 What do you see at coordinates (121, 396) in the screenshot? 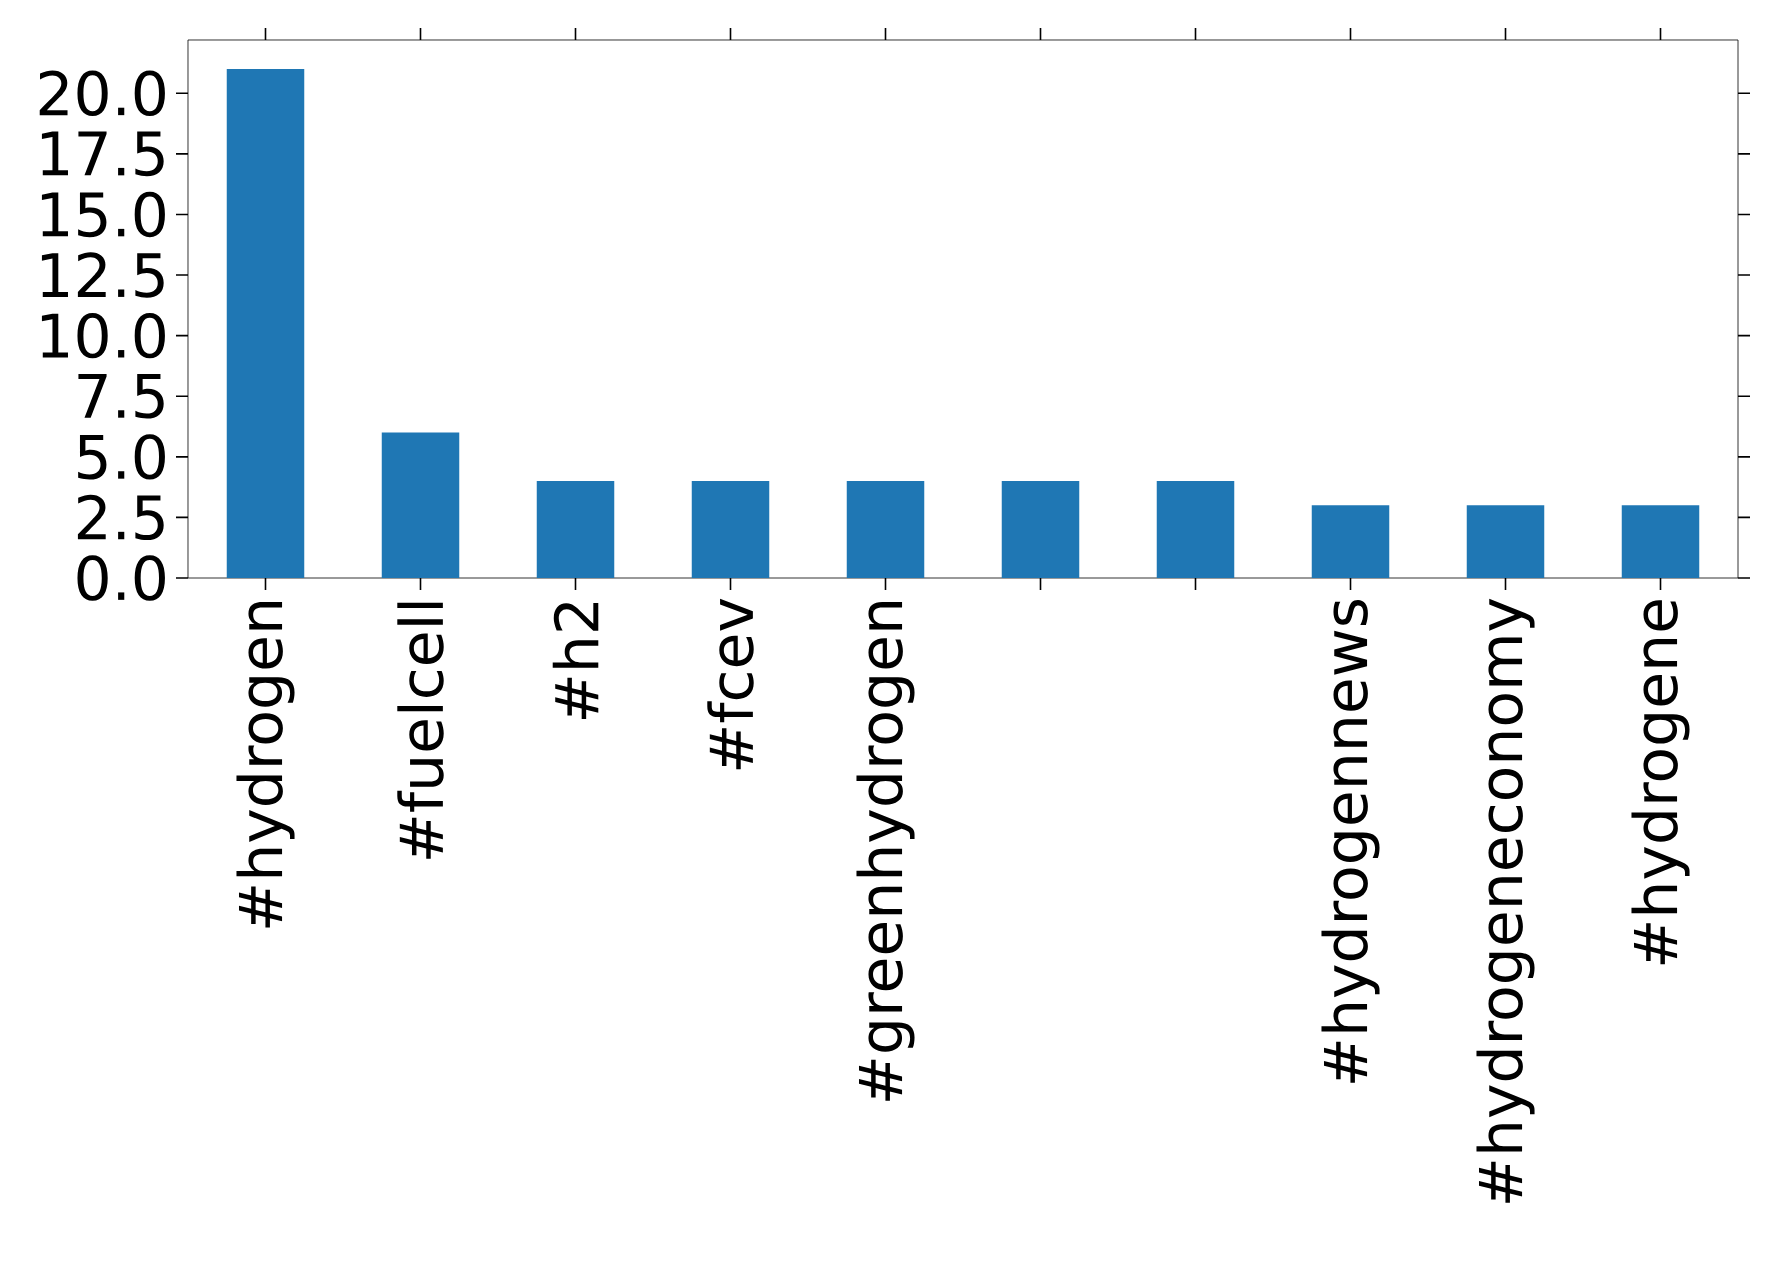
I see `y-tick-label: 7.5` at bounding box center [121, 396].